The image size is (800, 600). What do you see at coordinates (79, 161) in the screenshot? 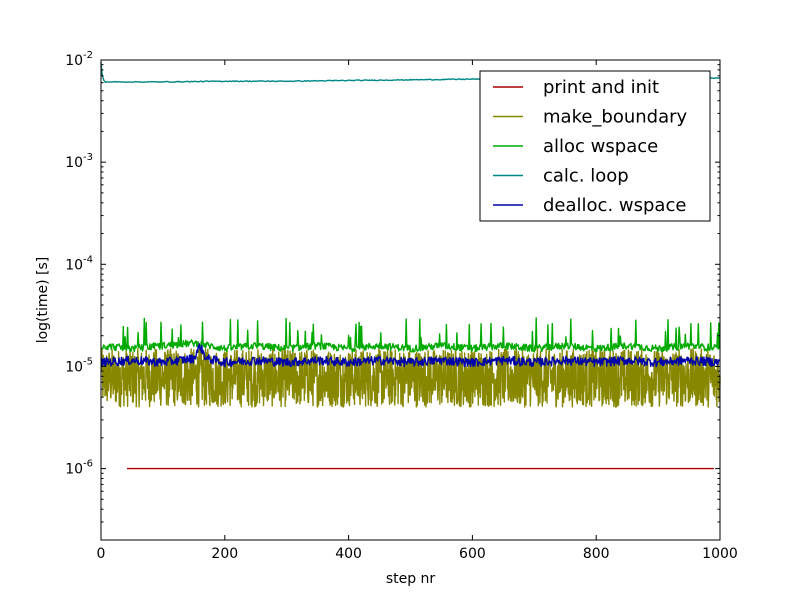
I see `y-tick-label: 10⁻³` at bounding box center [79, 161].